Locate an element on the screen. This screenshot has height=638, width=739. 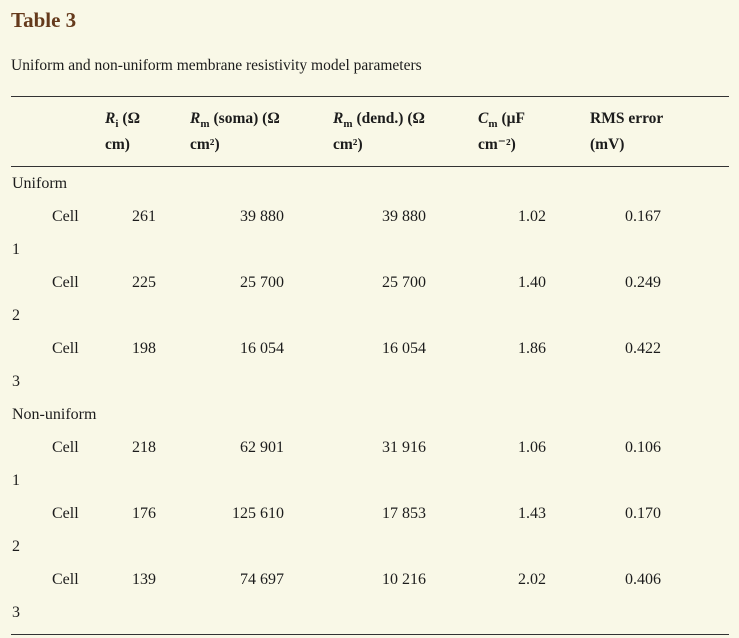
cell-rms-error: 0.422 is located at coordinates (643, 348).